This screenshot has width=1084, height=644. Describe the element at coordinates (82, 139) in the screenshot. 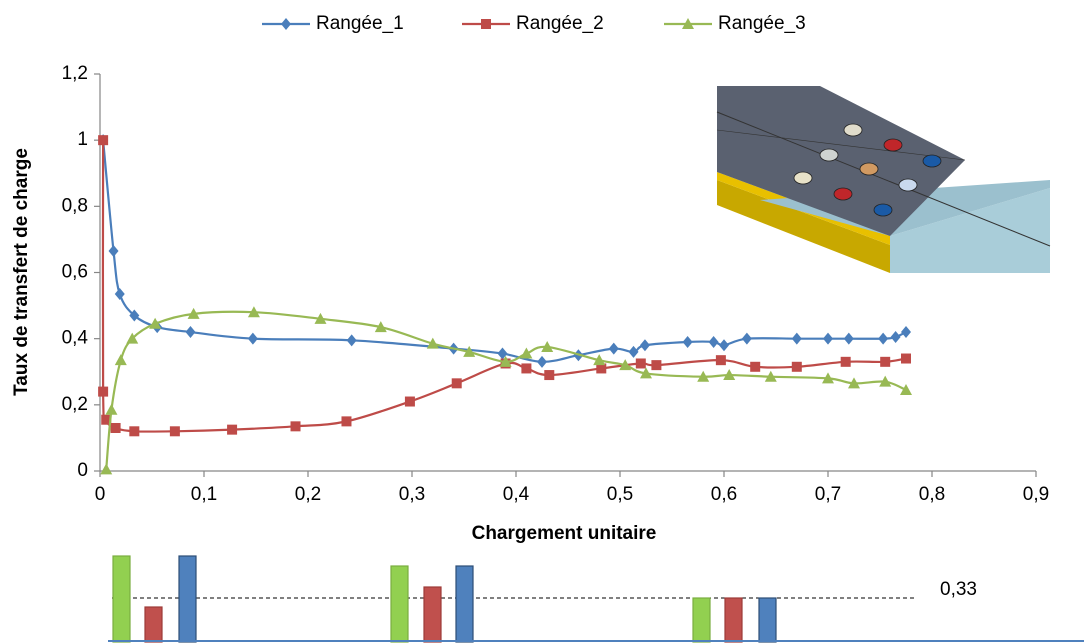

I see `y-tick-label: 1` at that location.